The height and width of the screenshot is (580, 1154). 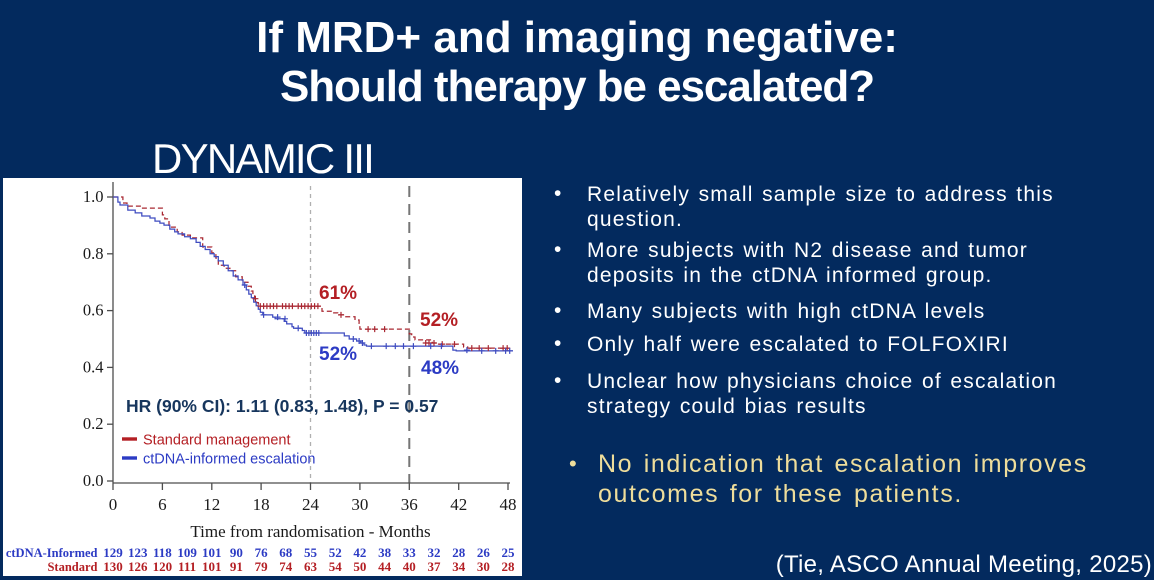 I want to click on svg-text: 111, so click(x=187, y=566).